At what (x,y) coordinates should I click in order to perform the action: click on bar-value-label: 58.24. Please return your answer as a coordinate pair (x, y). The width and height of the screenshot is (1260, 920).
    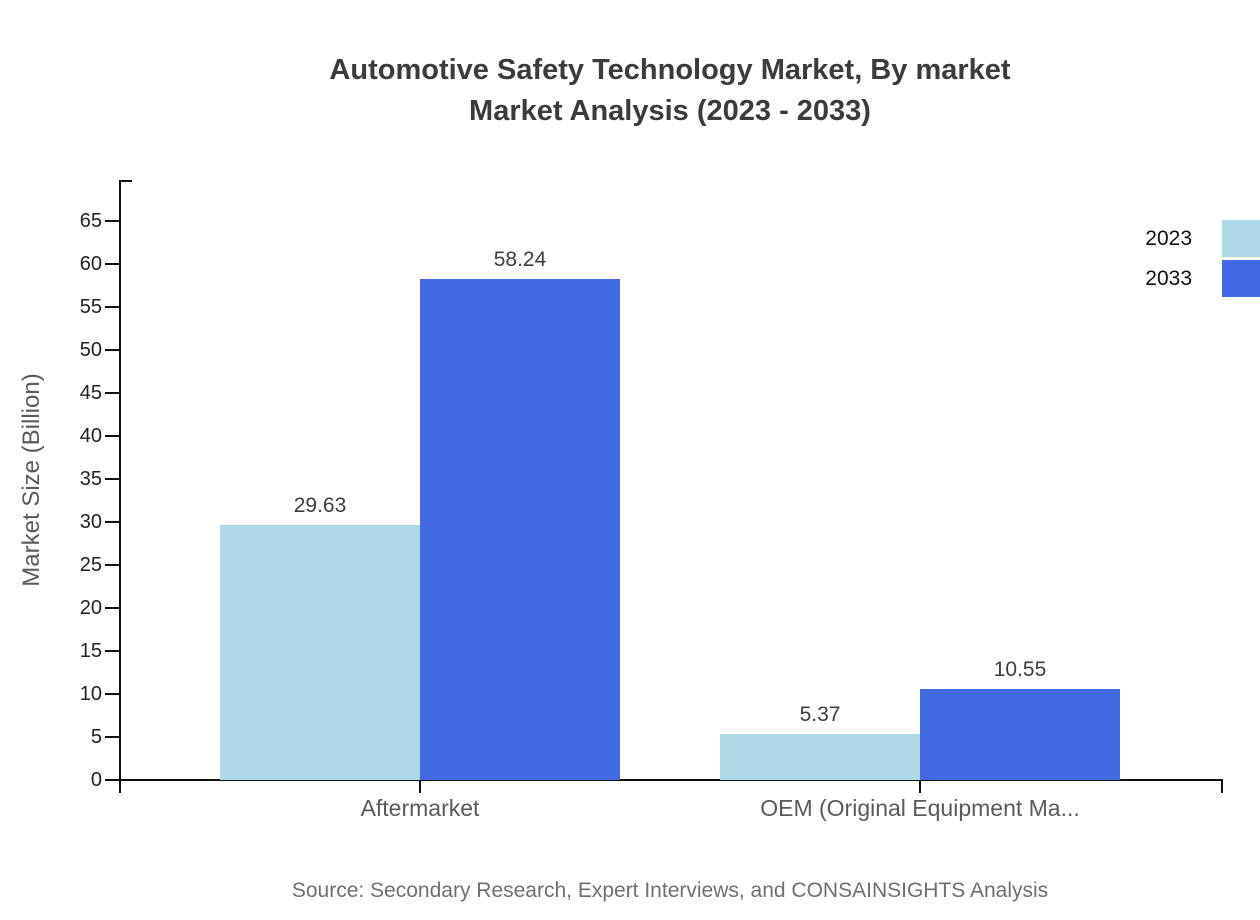
    Looking at the image, I should click on (520, 260).